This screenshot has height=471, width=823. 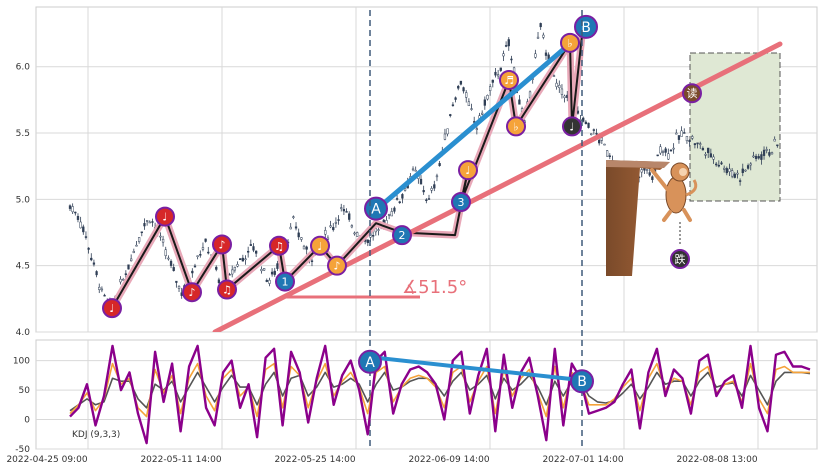 What do you see at coordinates (180, 460) in the screenshot?
I see `x-tick-label: 2022-05-11 14:00` at bounding box center [180, 460].